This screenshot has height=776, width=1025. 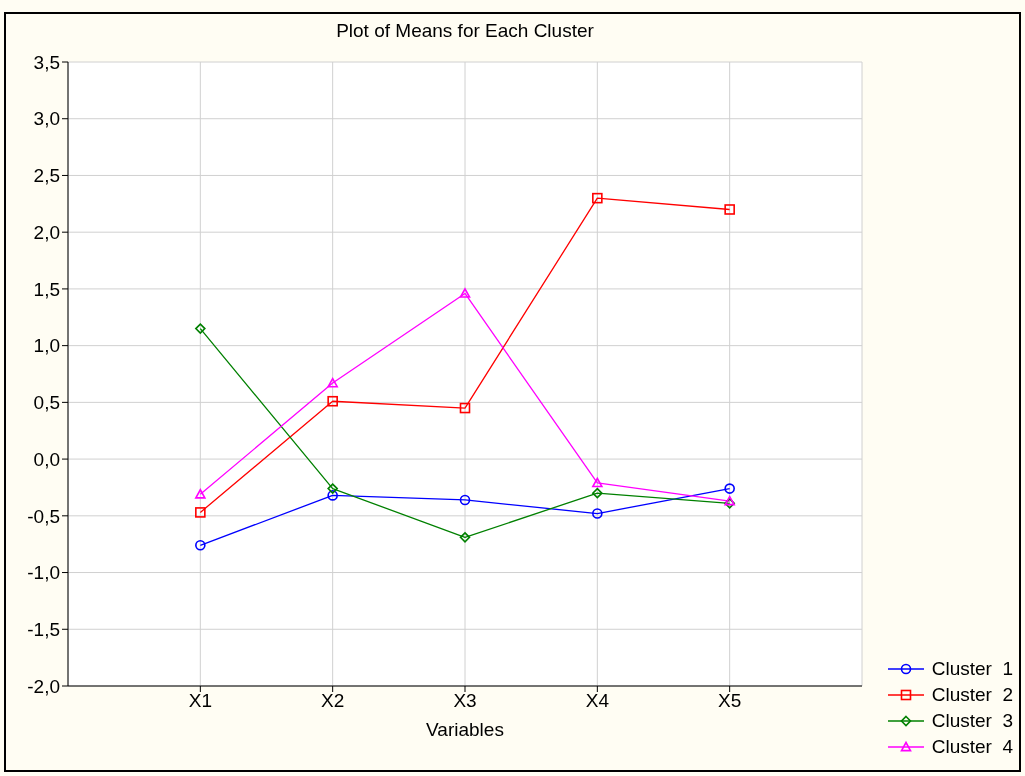 What do you see at coordinates (972, 695) in the screenshot?
I see `legend-label: Cluster 2` at bounding box center [972, 695].